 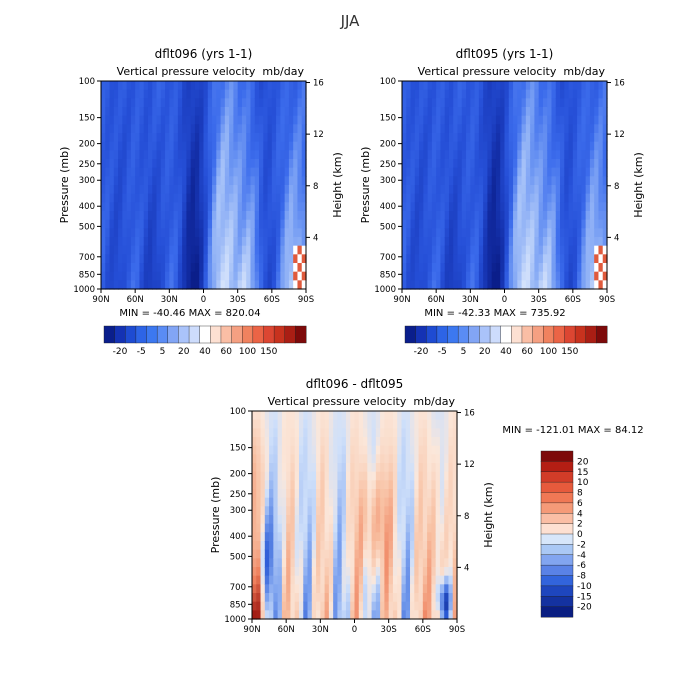 I want to click on panel-title: dflt096 (yrs 1-1), so click(x=204, y=54).